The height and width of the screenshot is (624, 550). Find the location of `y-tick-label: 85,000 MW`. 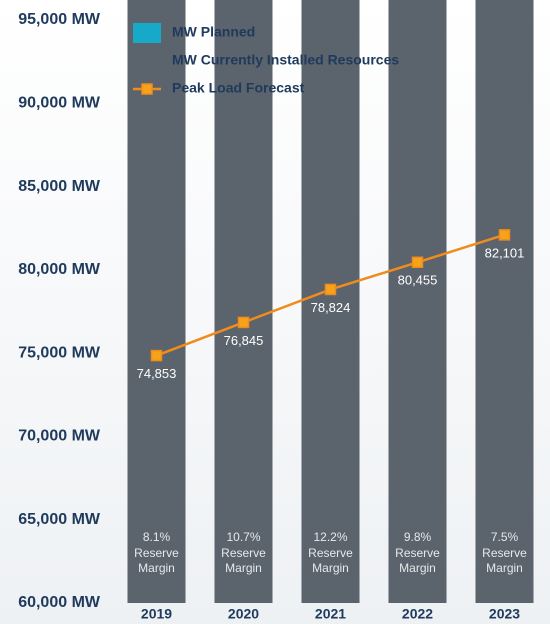

y-tick-label: 85,000 MW is located at coordinates (59, 186).